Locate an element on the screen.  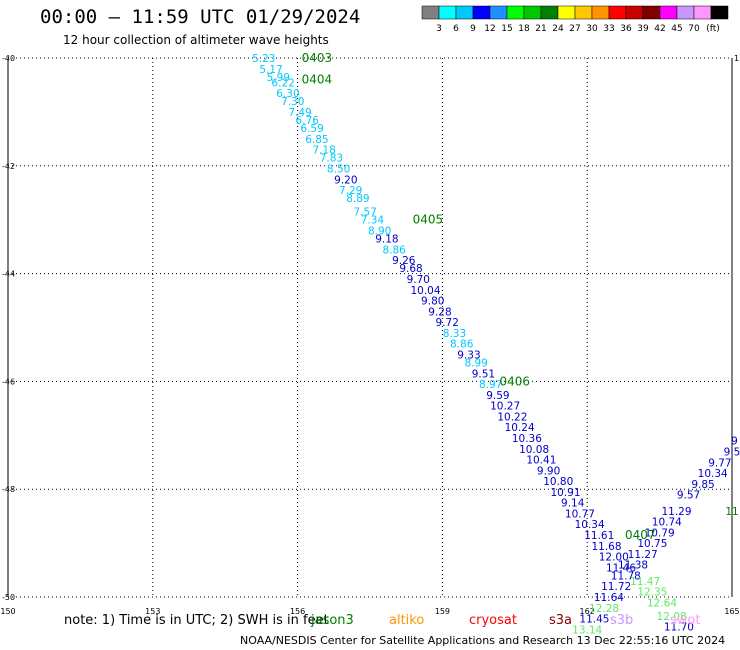
wave-height-label: 9.51 is located at coordinates (483, 374).